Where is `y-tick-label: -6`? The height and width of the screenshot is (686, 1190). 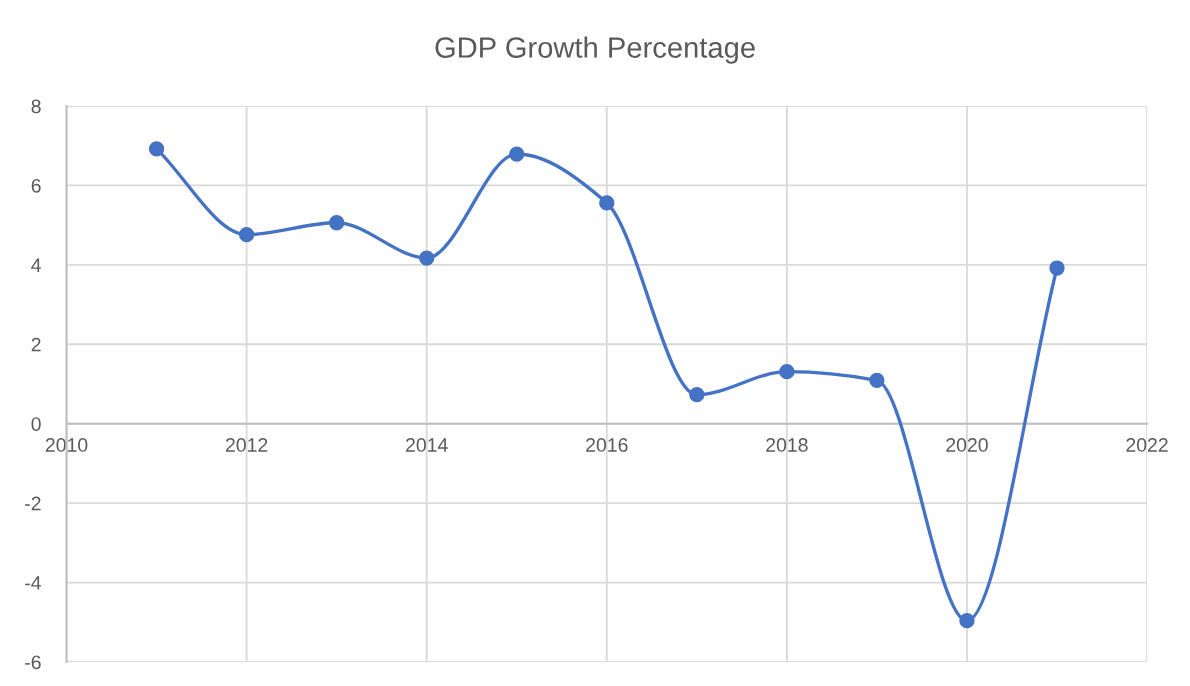
y-tick-label: -6 is located at coordinates (33, 662).